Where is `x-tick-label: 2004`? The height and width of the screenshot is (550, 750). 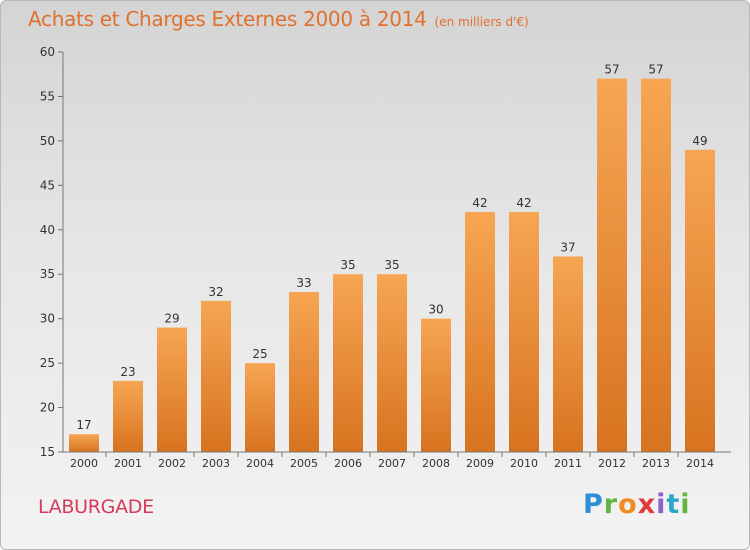
x-tick-label: 2004 is located at coordinates (260, 463).